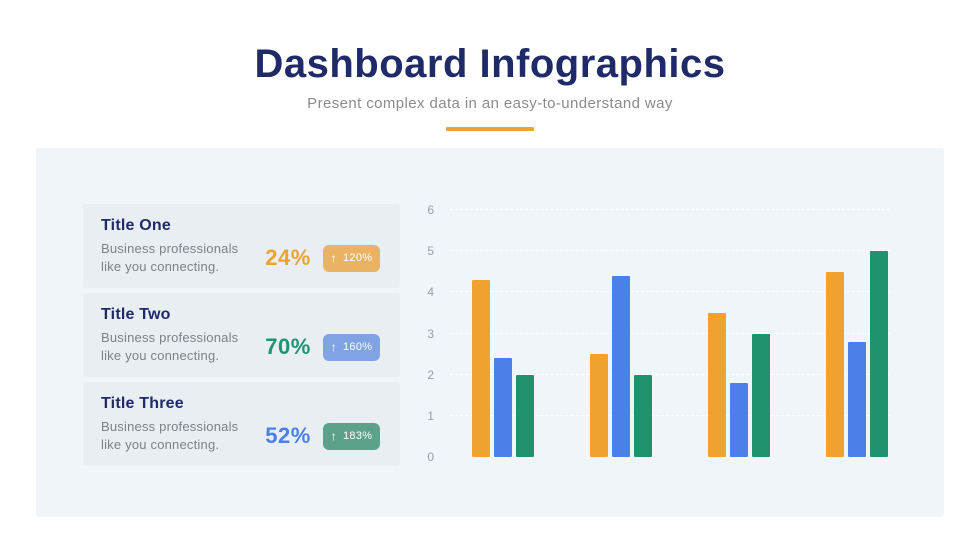 This screenshot has width=980, height=551. Describe the element at coordinates (419, 333) in the screenshot. I see `chart-y-axis: 0 1 2 3 4 5 6` at that location.